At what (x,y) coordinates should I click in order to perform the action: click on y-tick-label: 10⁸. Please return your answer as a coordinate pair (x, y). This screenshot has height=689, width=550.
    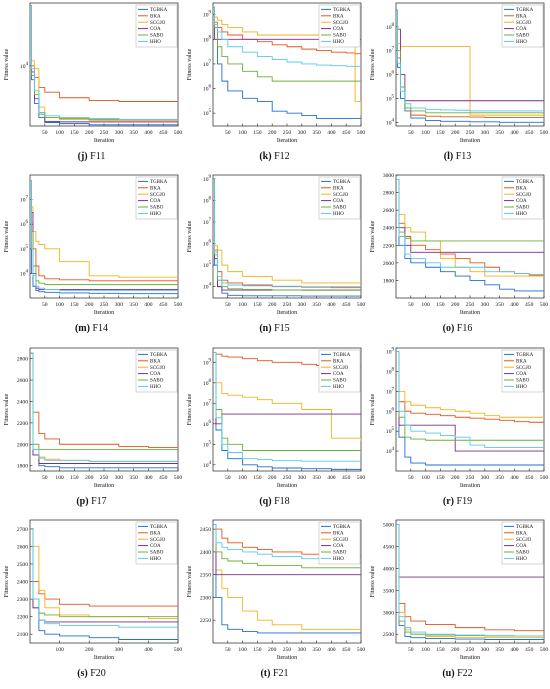
    Looking at the image, I should click on (207, 39).